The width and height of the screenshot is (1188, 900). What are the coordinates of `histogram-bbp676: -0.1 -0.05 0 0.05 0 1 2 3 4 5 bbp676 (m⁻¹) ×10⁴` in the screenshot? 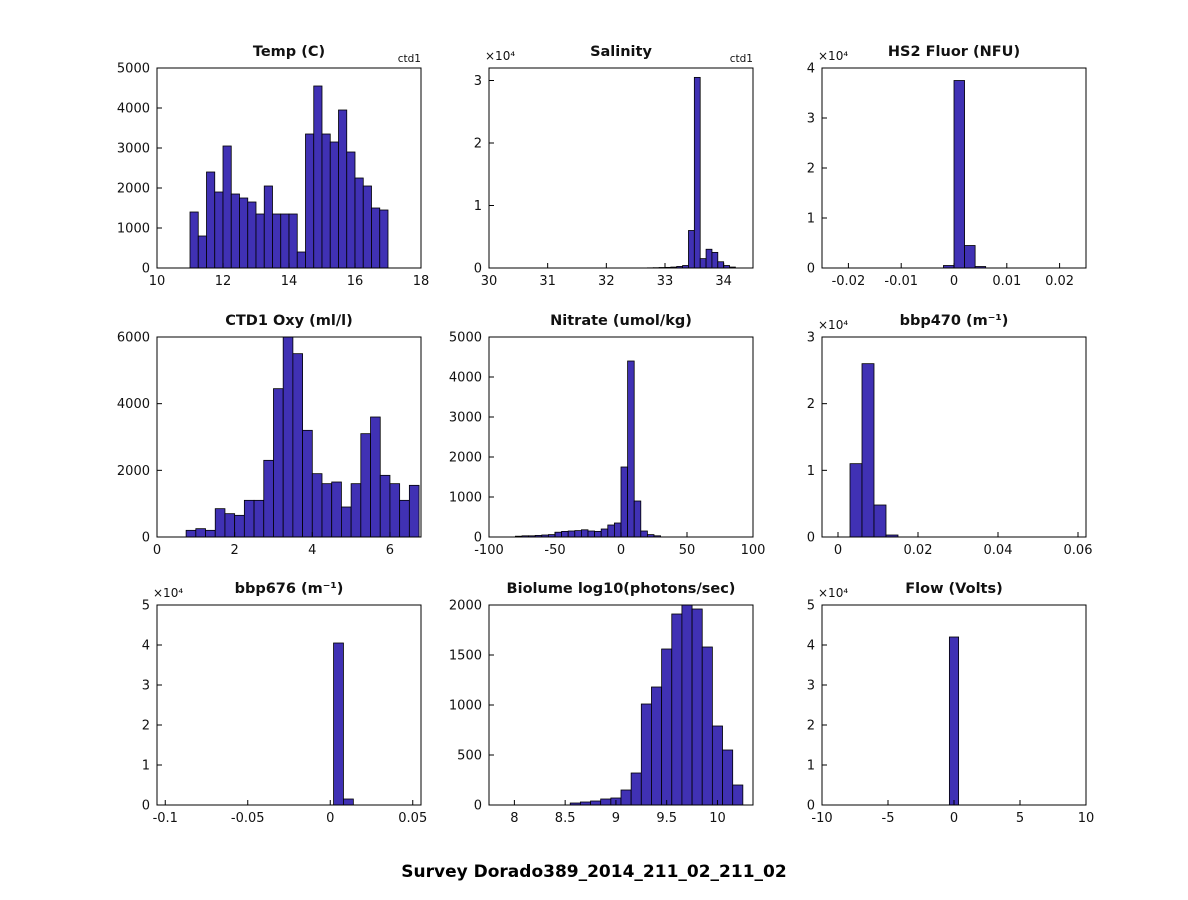 It's located at (285, 703).